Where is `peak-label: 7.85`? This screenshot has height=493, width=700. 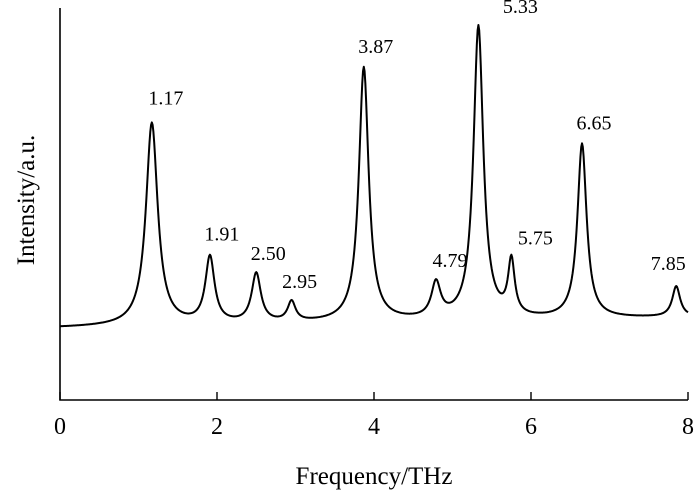 peak-label: 7.85 is located at coordinates (668, 264).